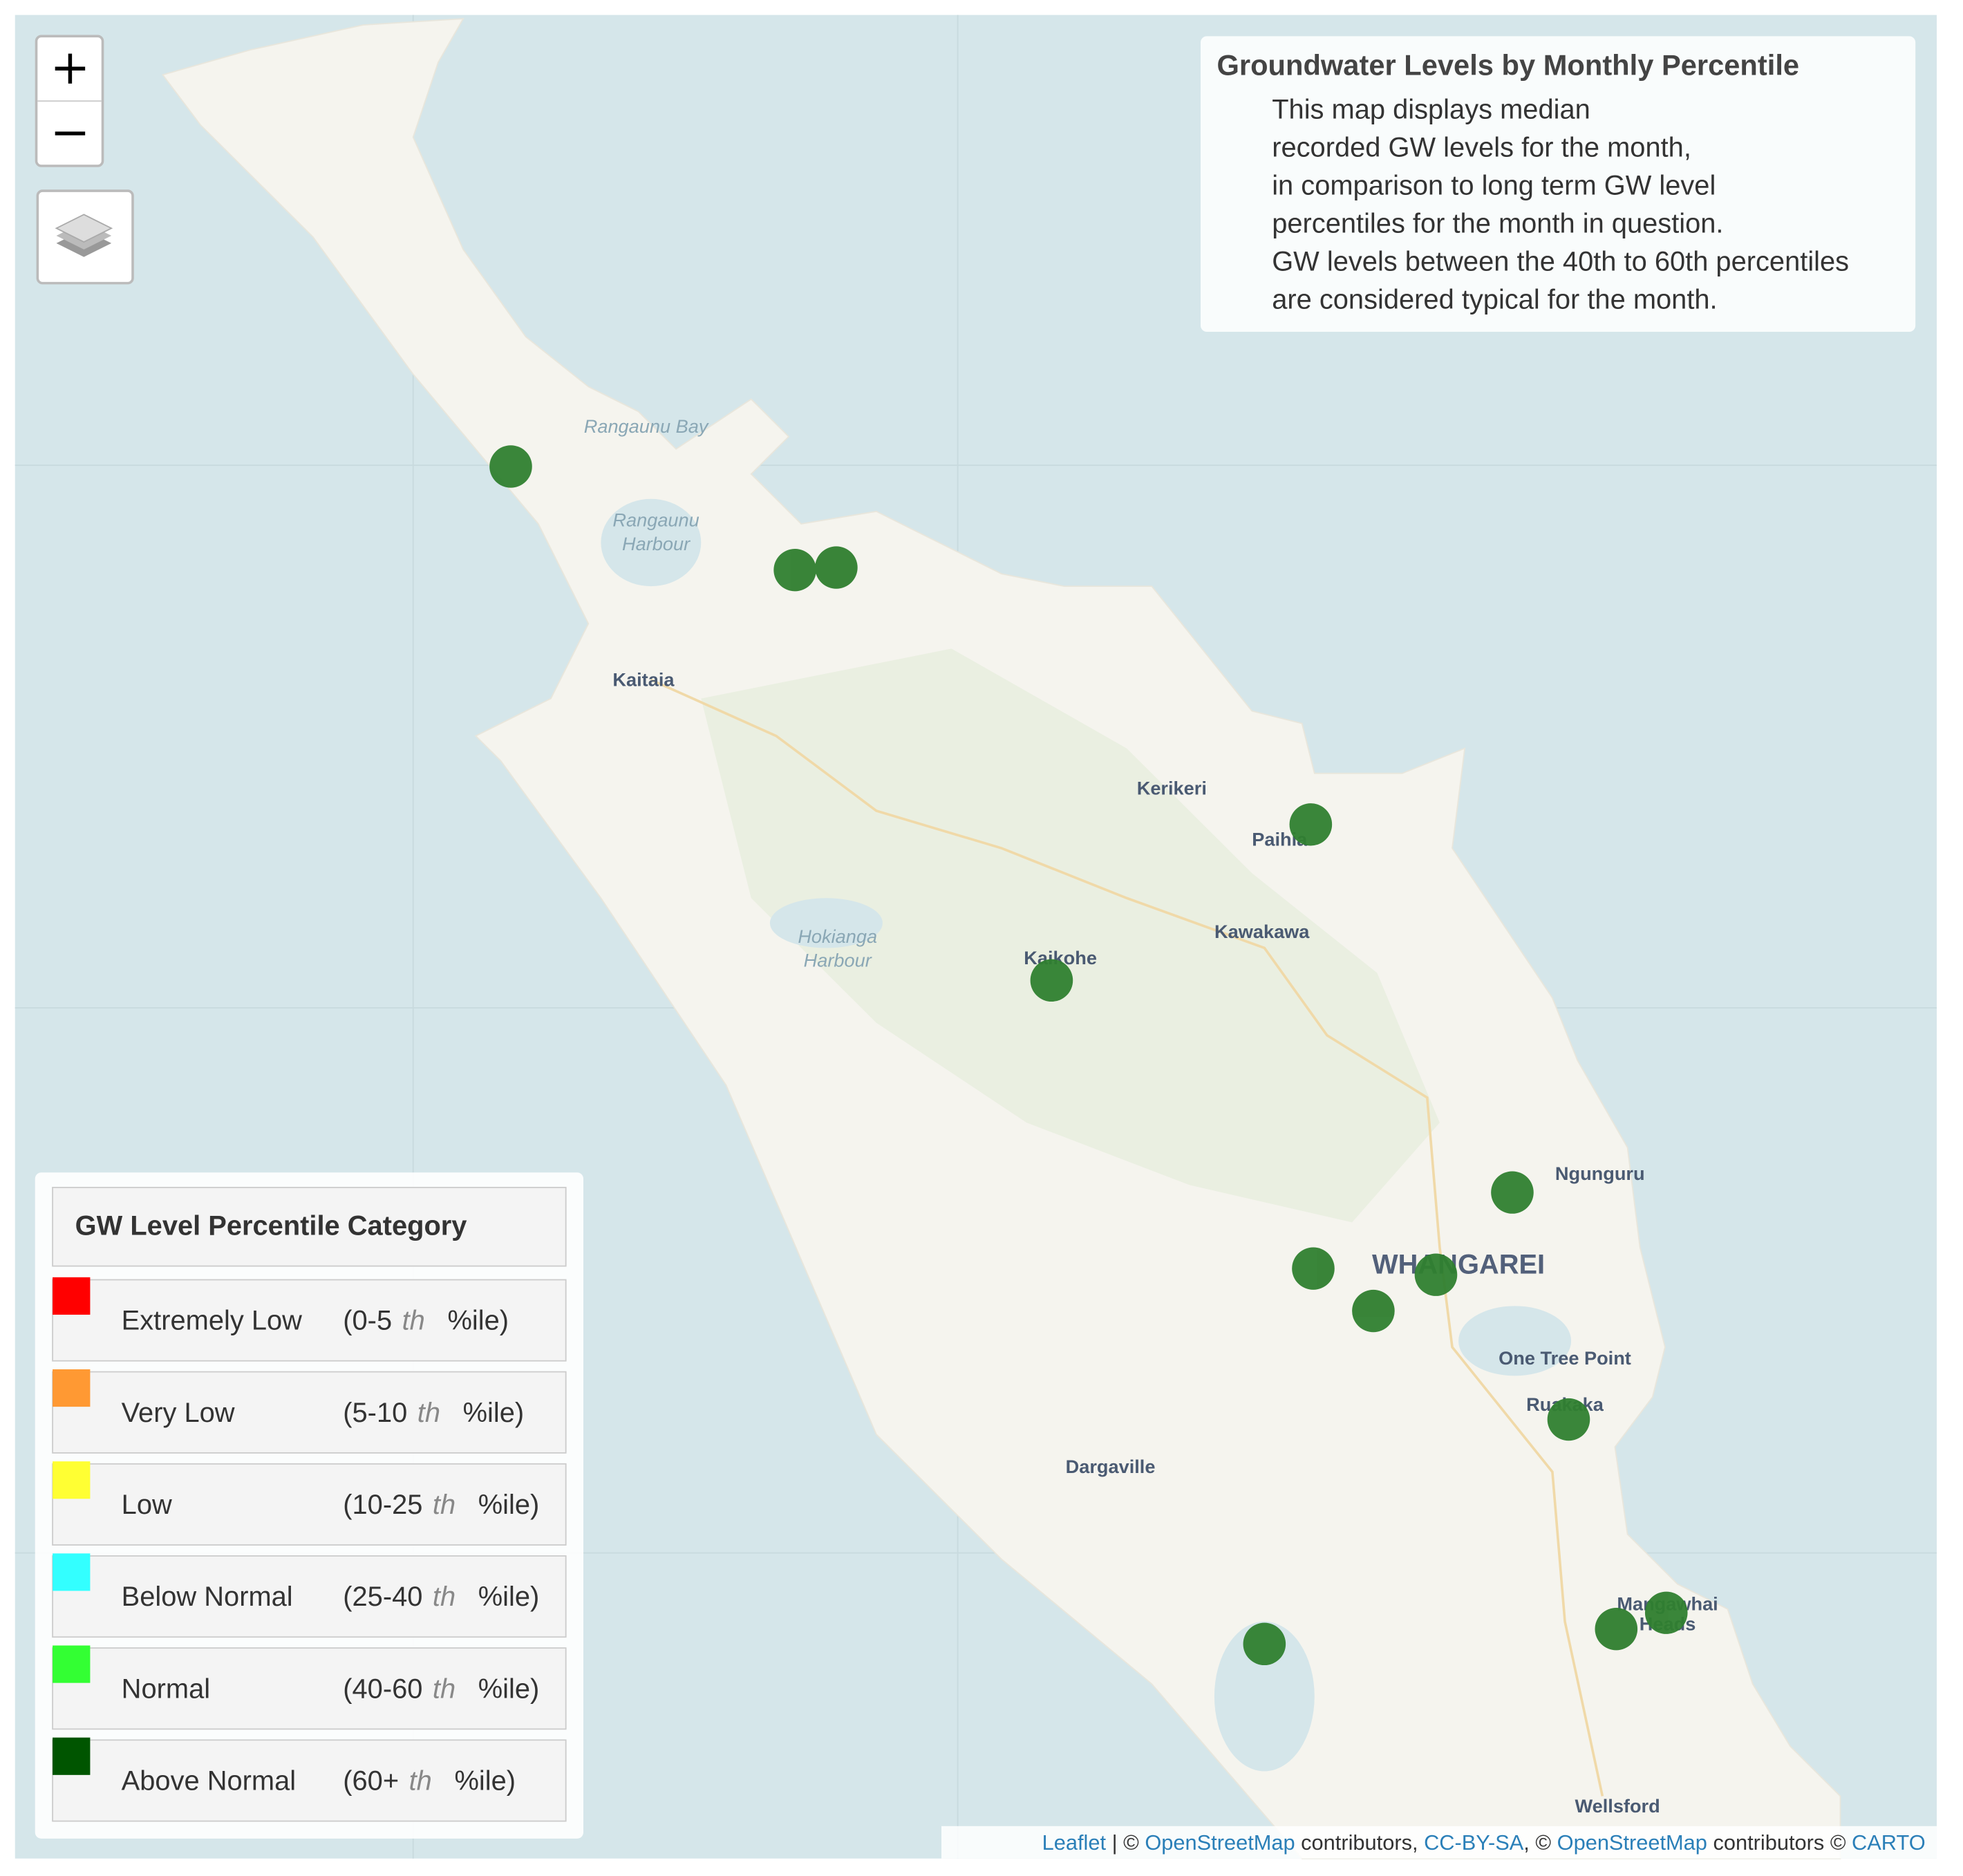 The width and height of the screenshot is (1963, 1876). I want to click on legend-range: (10-25 th %ile), so click(441, 1505).